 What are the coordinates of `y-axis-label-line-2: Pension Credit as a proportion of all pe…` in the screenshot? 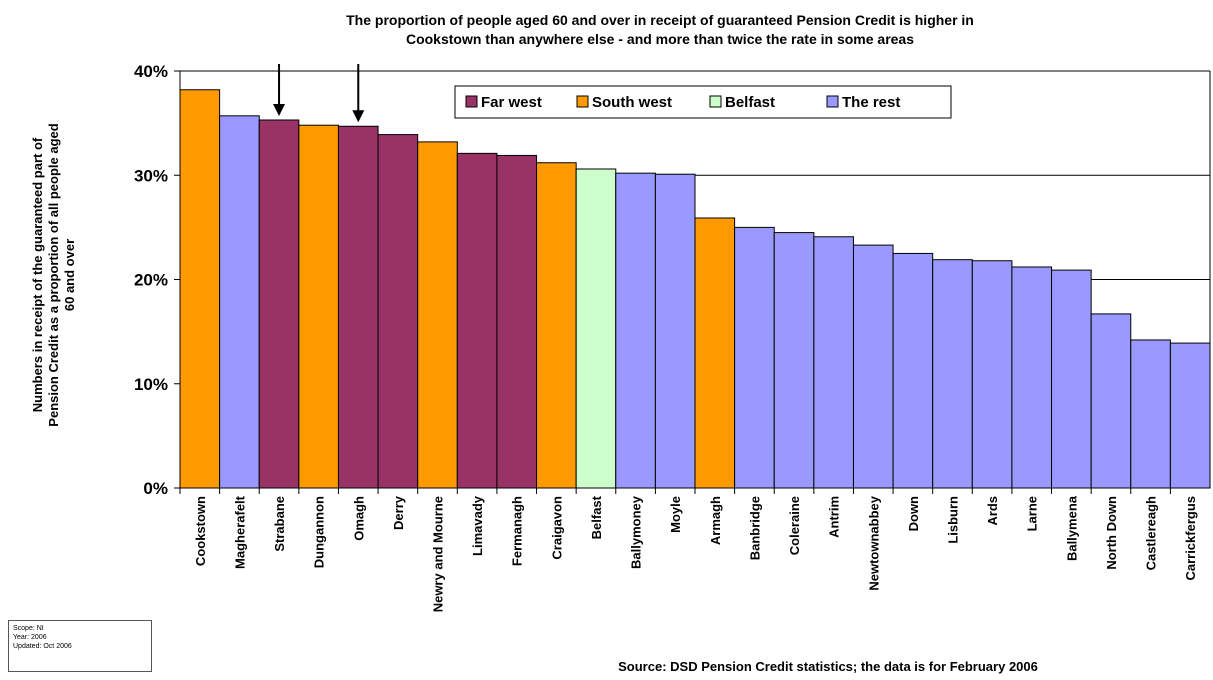 It's located at (53, 274).